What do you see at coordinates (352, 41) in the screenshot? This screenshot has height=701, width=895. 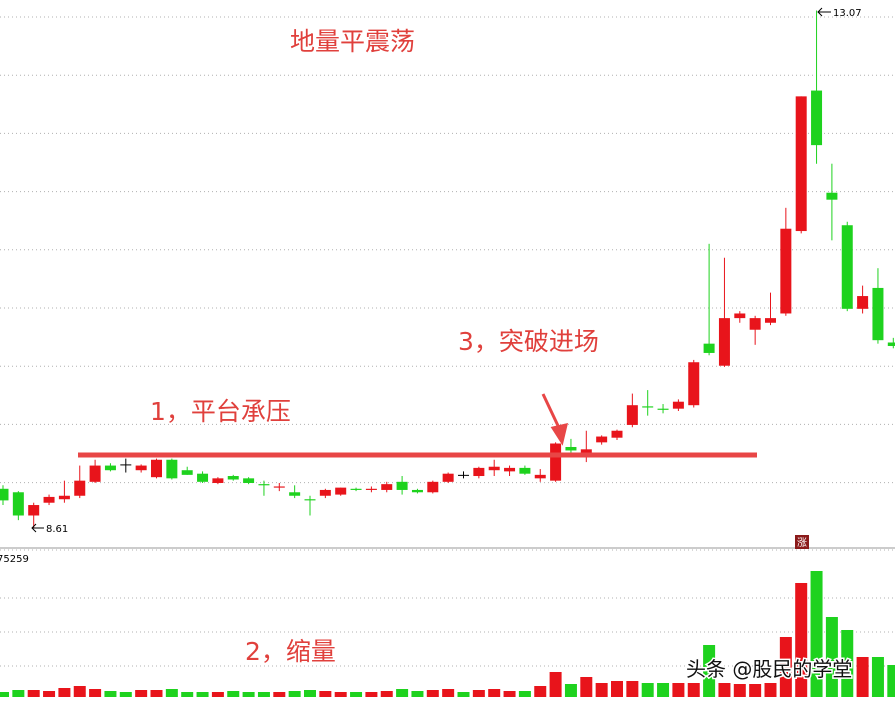 I see `chart-title: 地量平震荡` at bounding box center [352, 41].